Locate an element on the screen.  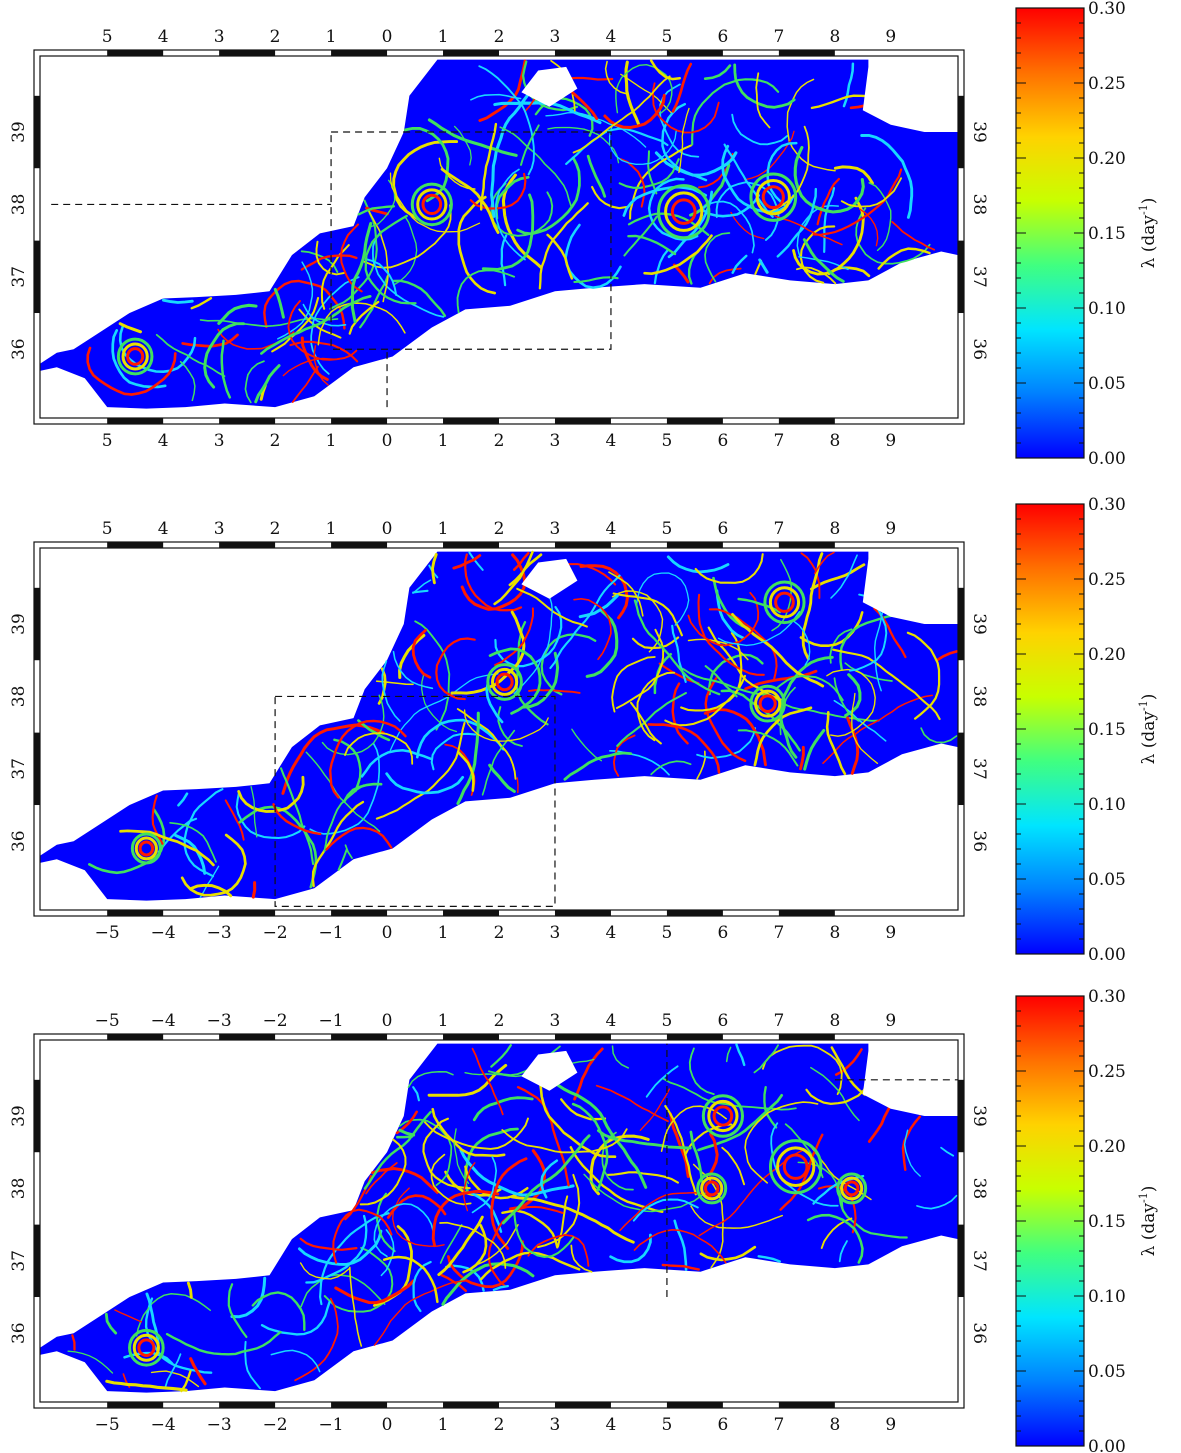
bottom-lon-tick-label: 9 is located at coordinates (890, 441).